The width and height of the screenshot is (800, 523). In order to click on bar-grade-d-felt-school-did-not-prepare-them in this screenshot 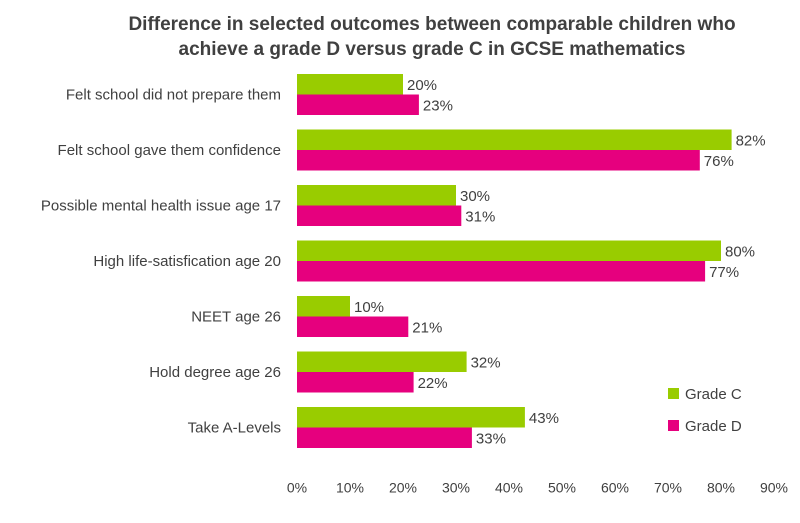, I will do `click(358, 104)`.